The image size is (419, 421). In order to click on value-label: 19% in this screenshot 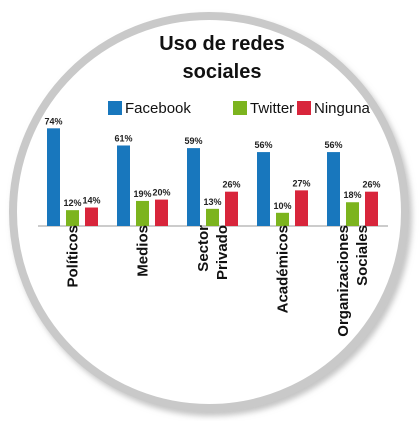, I will do `click(142, 194)`.